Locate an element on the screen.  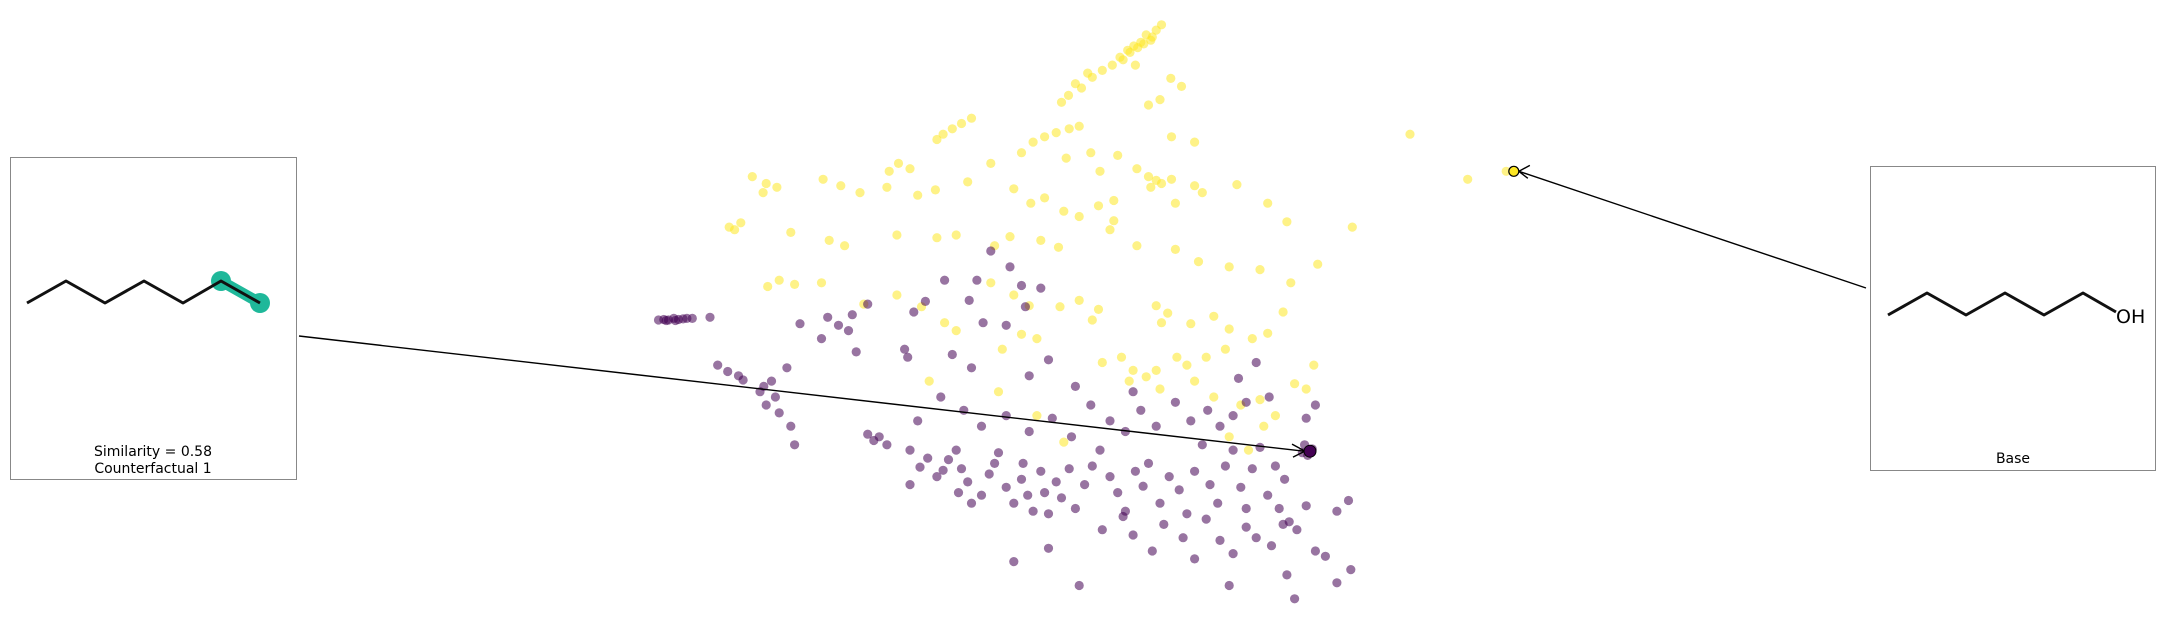
carbon-chain is located at coordinates (143, 292).